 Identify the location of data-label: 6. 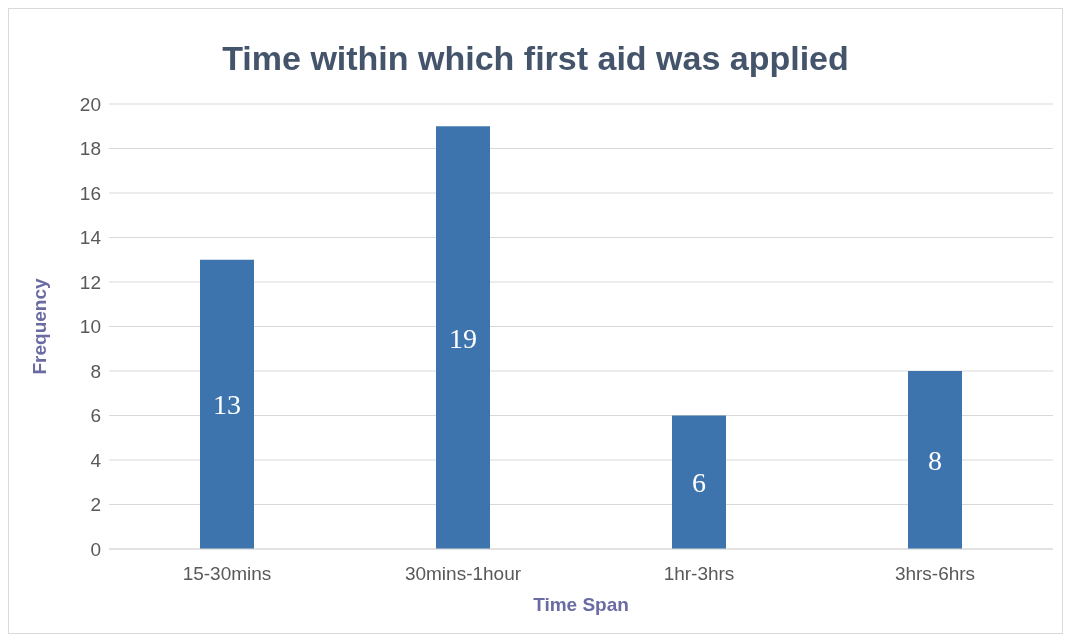
(699, 483).